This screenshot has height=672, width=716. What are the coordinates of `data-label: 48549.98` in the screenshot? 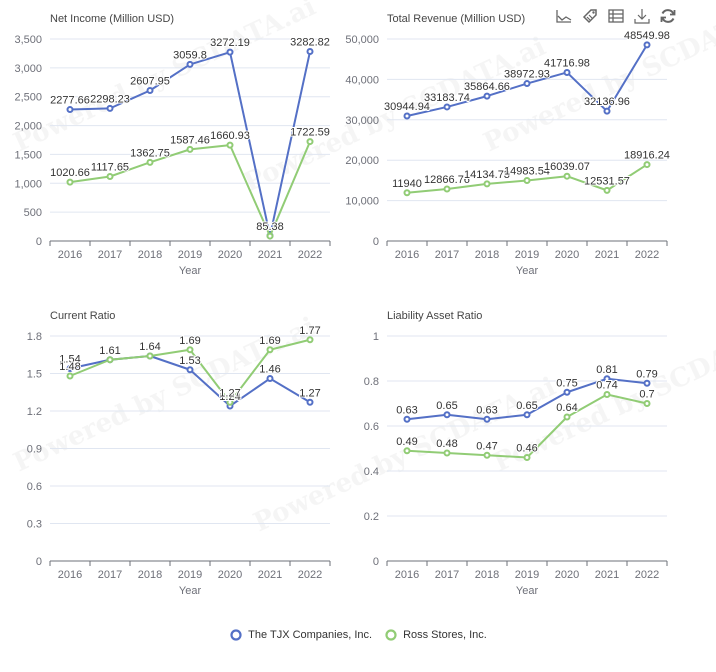 It's located at (647, 36).